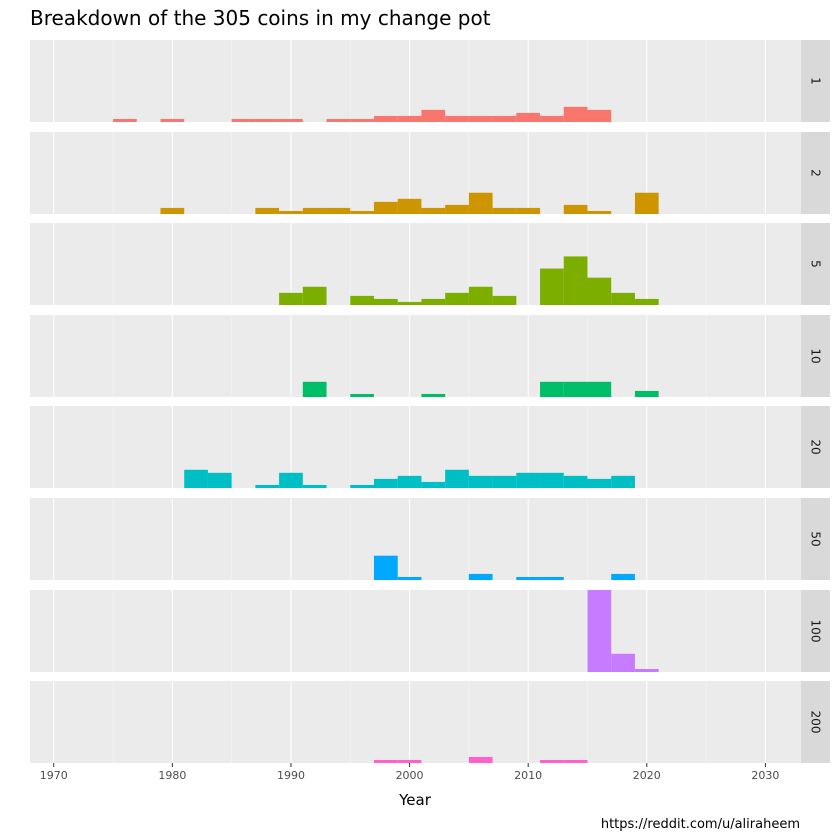 The width and height of the screenshot is (840, 840). What do you see at coordinates (816, 81) in the screenshot?
I see `facet-strip-label: 1` at bounding box center [816, 81].